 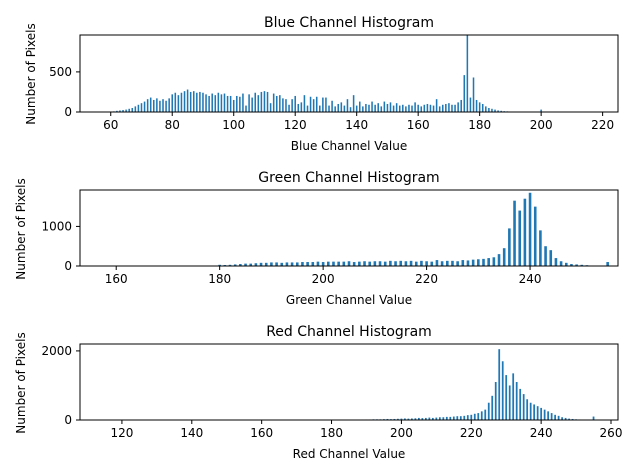 What do you see at coordinates (401, 433) in the screenshot?
I see `red-x-tick-label: 200` at bounding box center [401, 433].